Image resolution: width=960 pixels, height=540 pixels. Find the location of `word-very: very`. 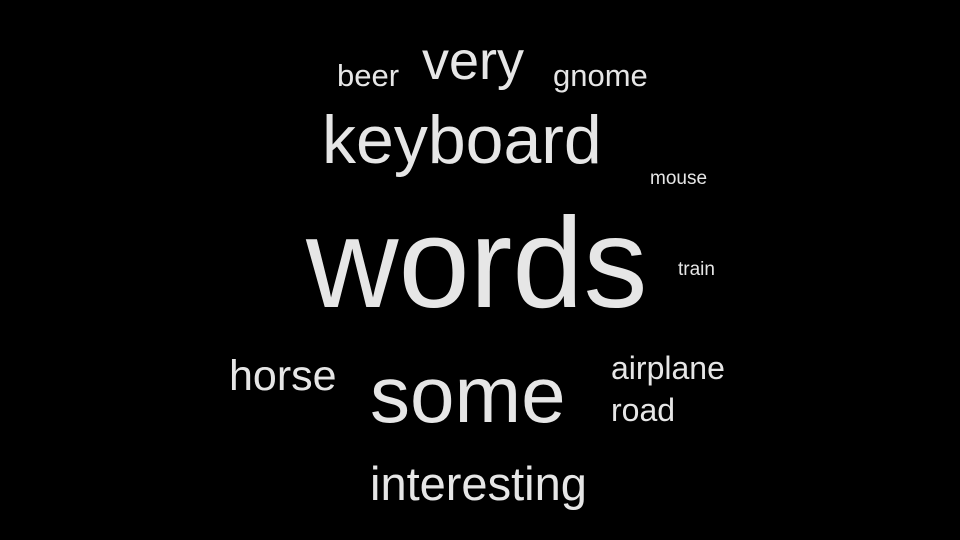

word-very: very is located at coordinates (473, 61).